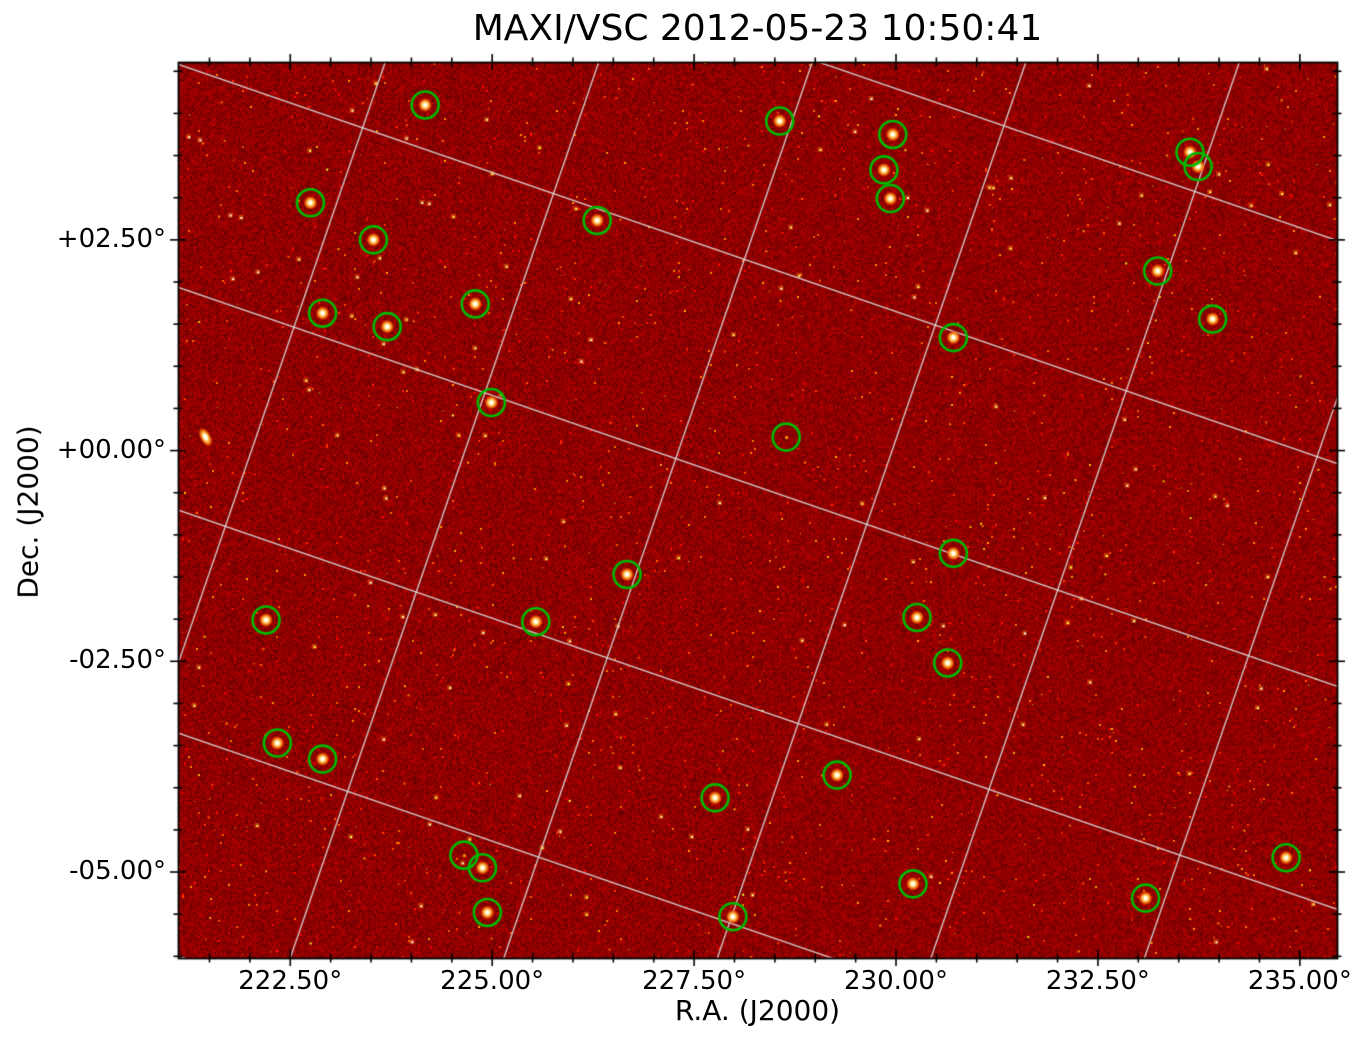  What do you see at coordinates (111, 449) in the screenshot?
I see `y-tick-label: +00.00°` at bounding box center [111, 449].